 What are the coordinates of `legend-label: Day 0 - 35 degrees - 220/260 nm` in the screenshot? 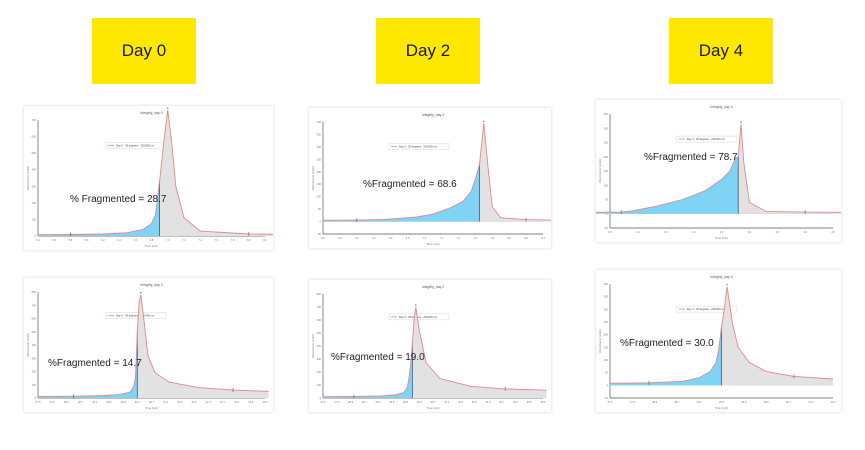 It's located at (135, 146).